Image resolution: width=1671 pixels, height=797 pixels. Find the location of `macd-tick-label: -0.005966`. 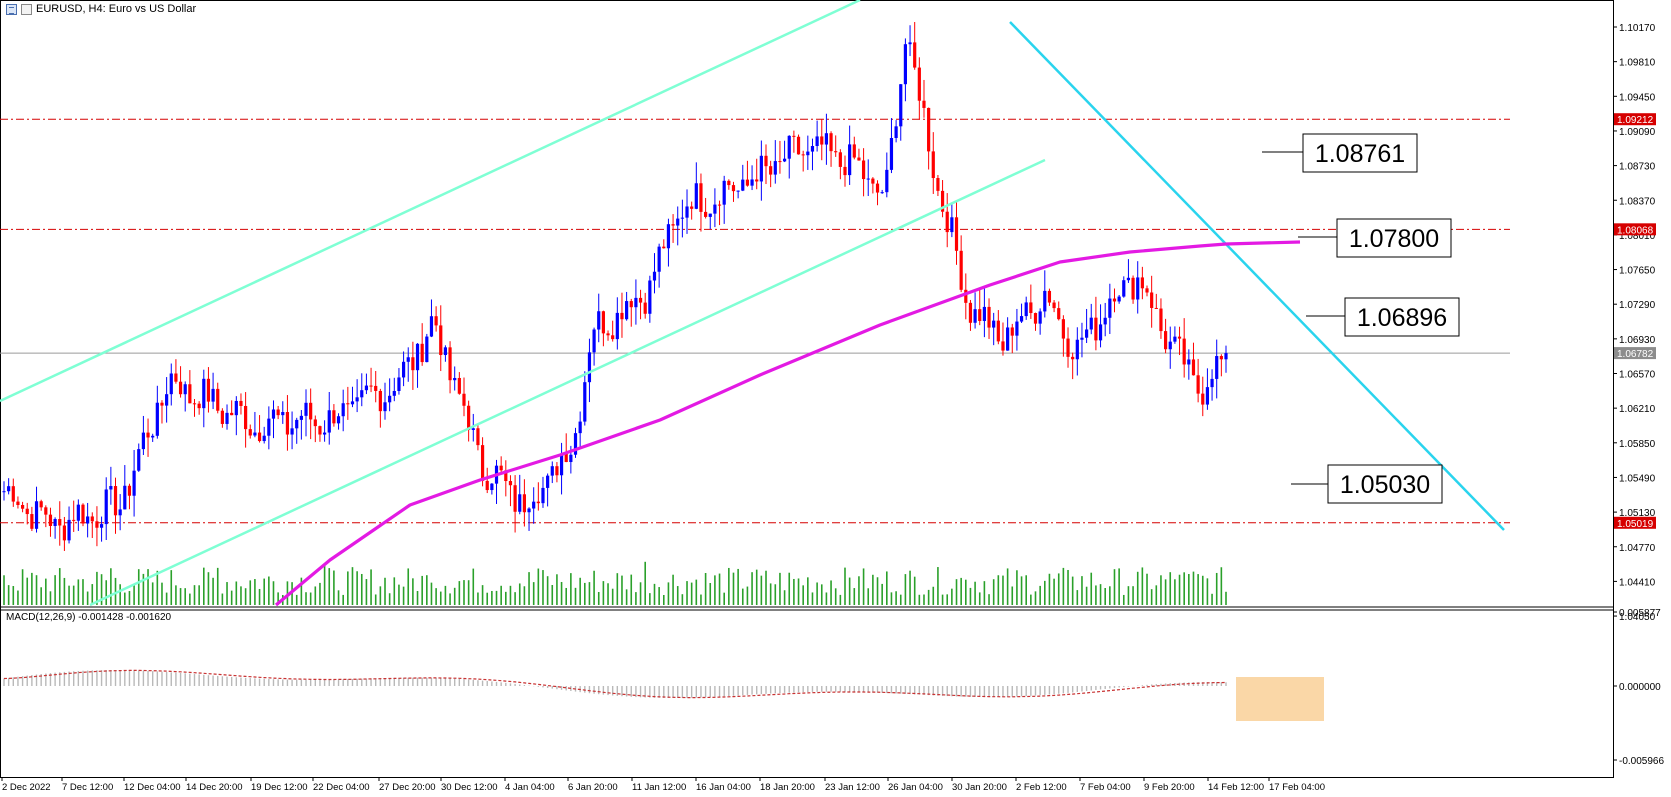

macd-tick-label: -0.005966 is located at coordinates (1641, 761).